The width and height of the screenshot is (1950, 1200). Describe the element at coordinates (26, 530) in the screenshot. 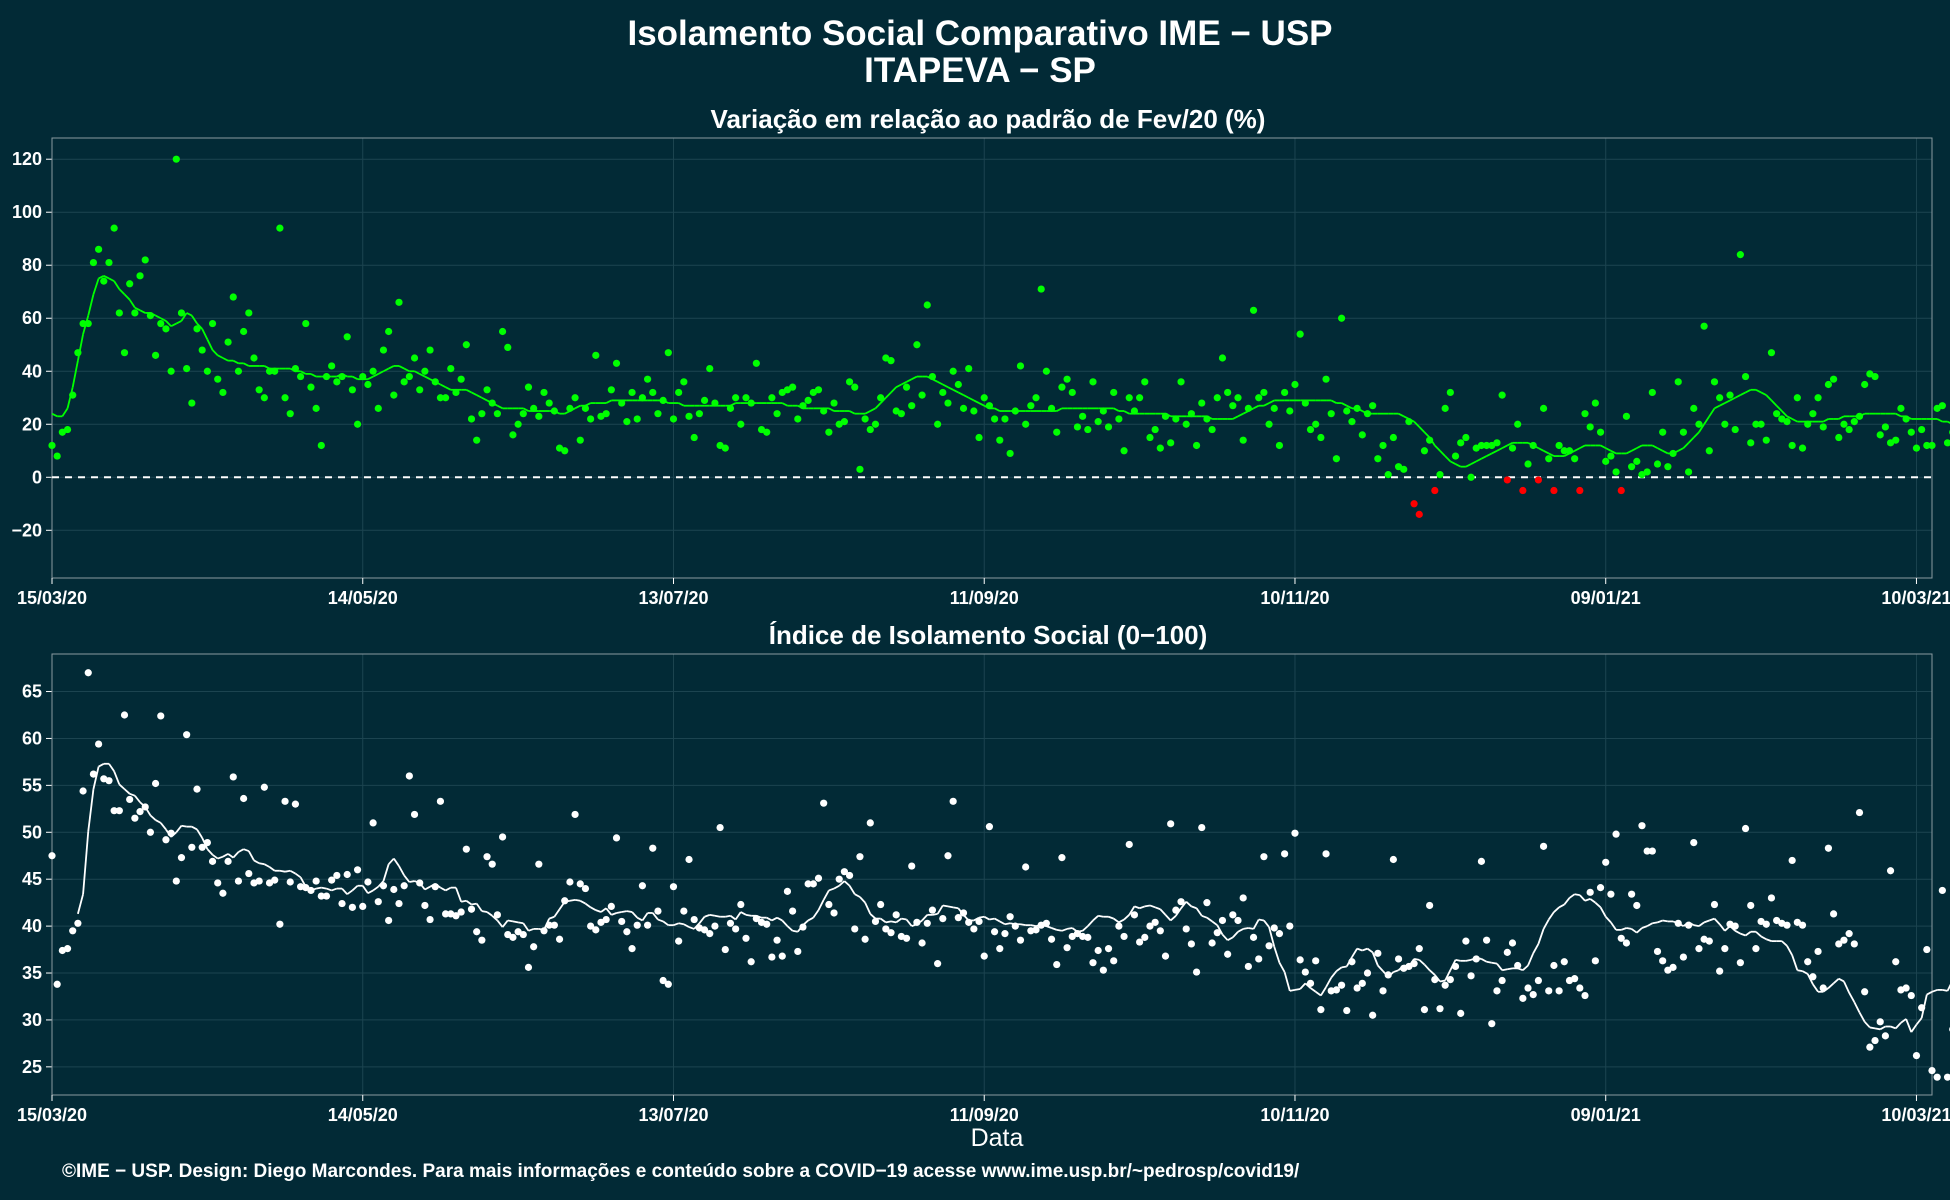

I see `y-tick-label: −20` at that location.